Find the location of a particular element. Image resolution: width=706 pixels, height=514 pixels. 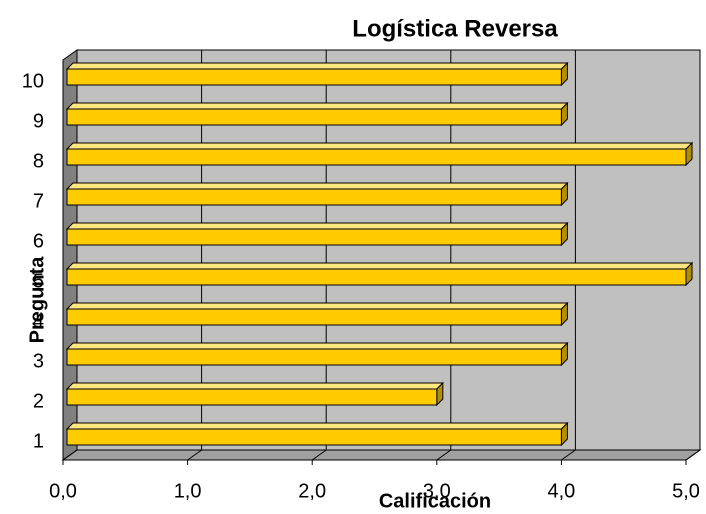

y-tick-label: 2 is located at coordinates (38, 401).